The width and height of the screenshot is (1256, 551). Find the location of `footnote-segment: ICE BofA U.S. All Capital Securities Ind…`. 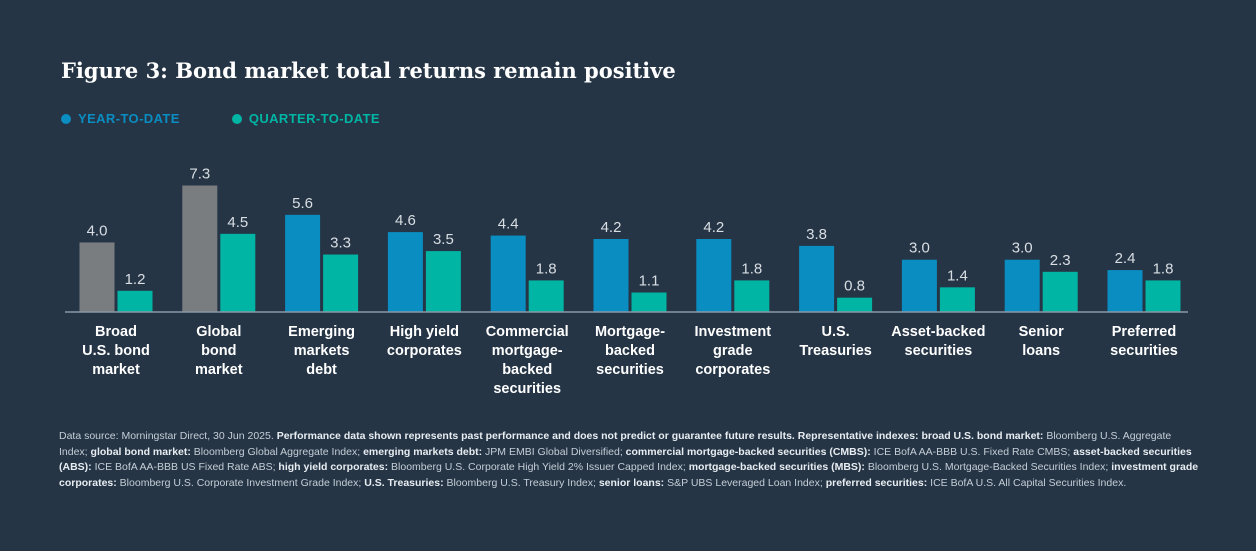

footnote-segment: ICE BofA U.S. All Capital Securities Ind… is located at coordinates (1027, 482).